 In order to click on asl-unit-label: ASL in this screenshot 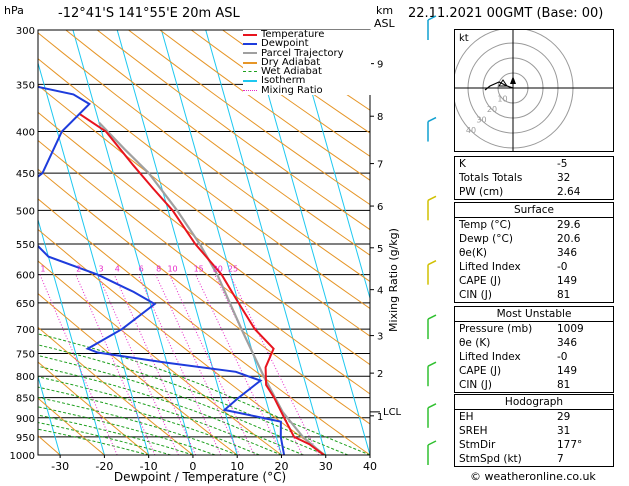, I will do `click(384, 23)`.